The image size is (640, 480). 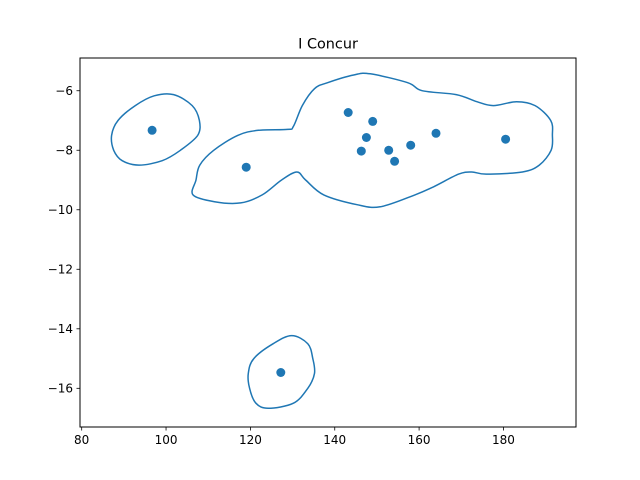 I want to click on x-axis-ticks: 80 100 120 140 160 180, so click(x=294, y=437).